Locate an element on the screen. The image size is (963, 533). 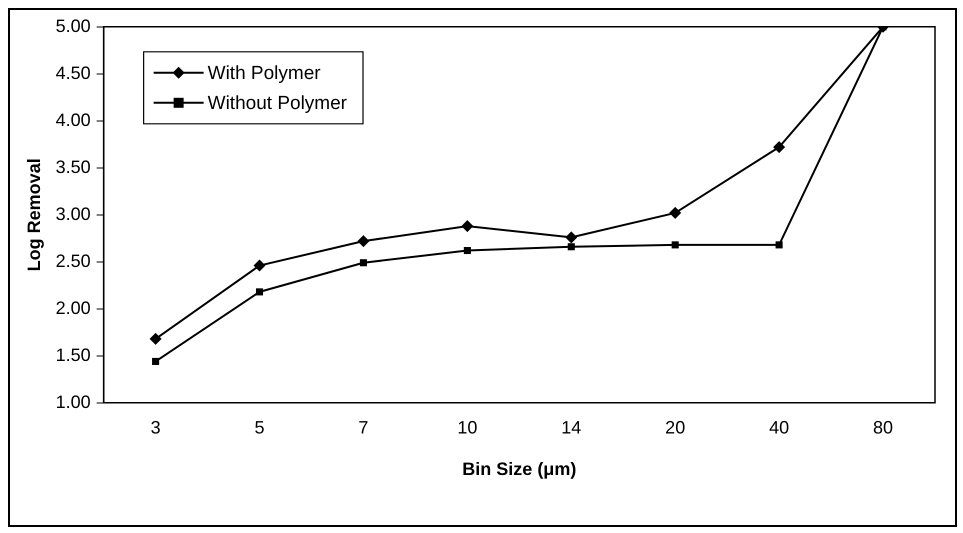
x-tick-label: 14 is located at coordinates (571, 428).